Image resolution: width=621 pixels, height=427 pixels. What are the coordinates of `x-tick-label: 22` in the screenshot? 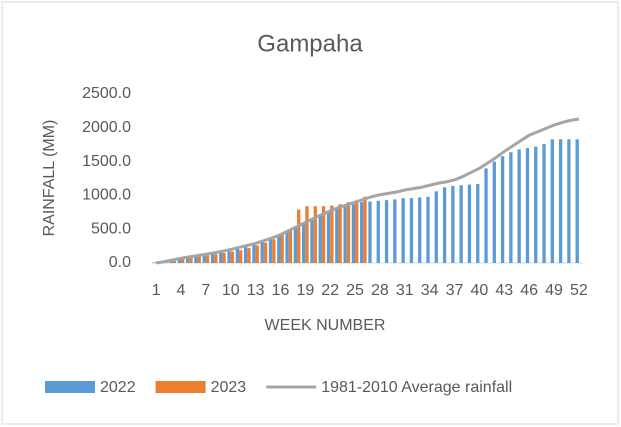 It's located at (330, 290).